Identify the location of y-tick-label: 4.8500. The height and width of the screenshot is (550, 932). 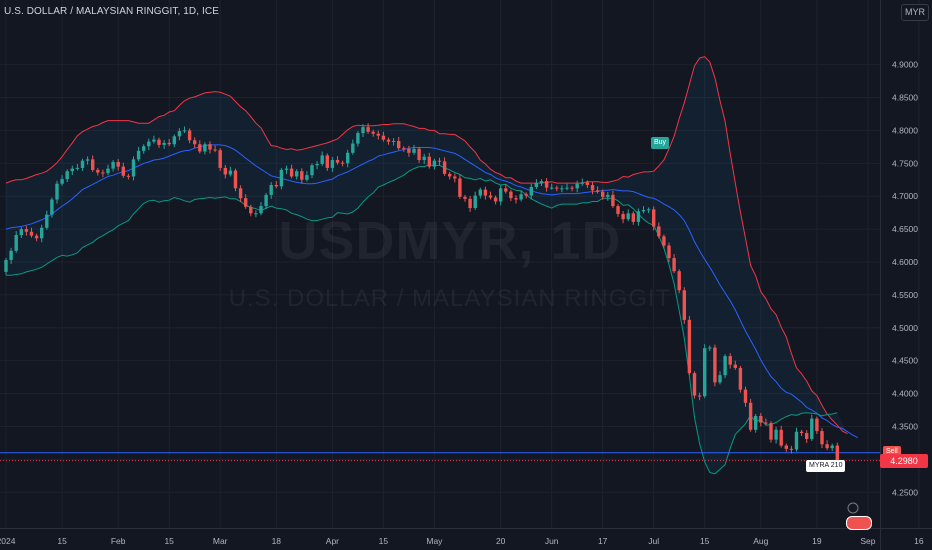
(905, 98).